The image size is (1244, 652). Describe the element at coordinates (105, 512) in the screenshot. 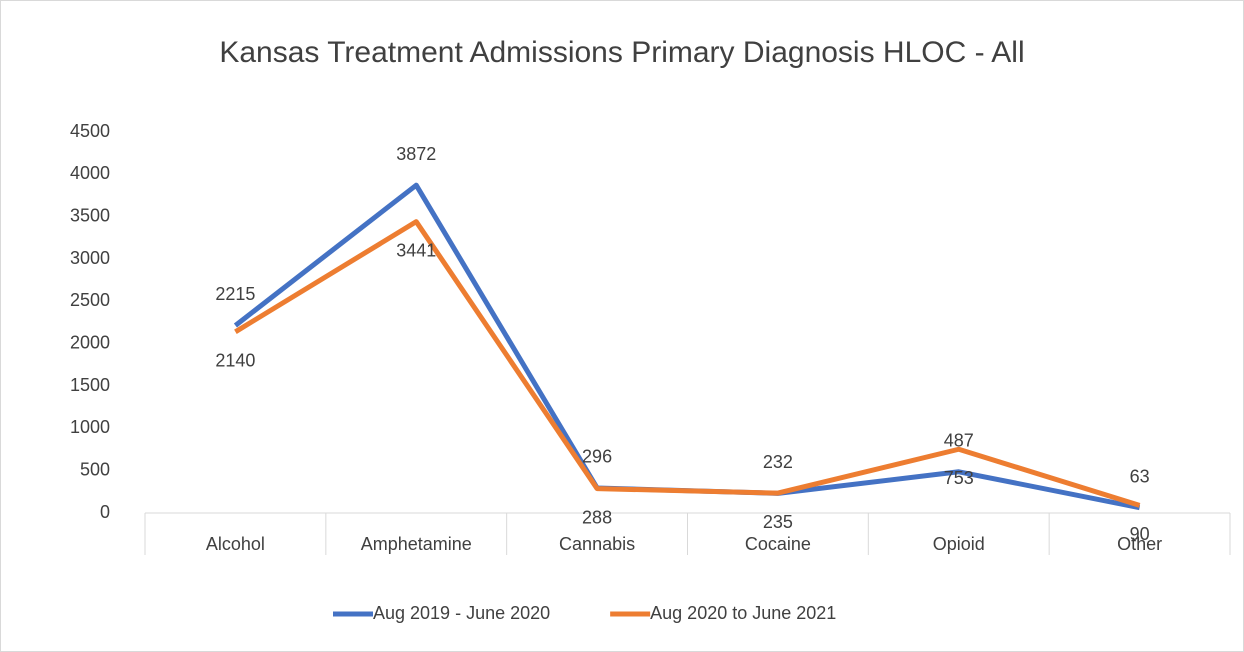

I see `y-tick-label: 0` at that location.